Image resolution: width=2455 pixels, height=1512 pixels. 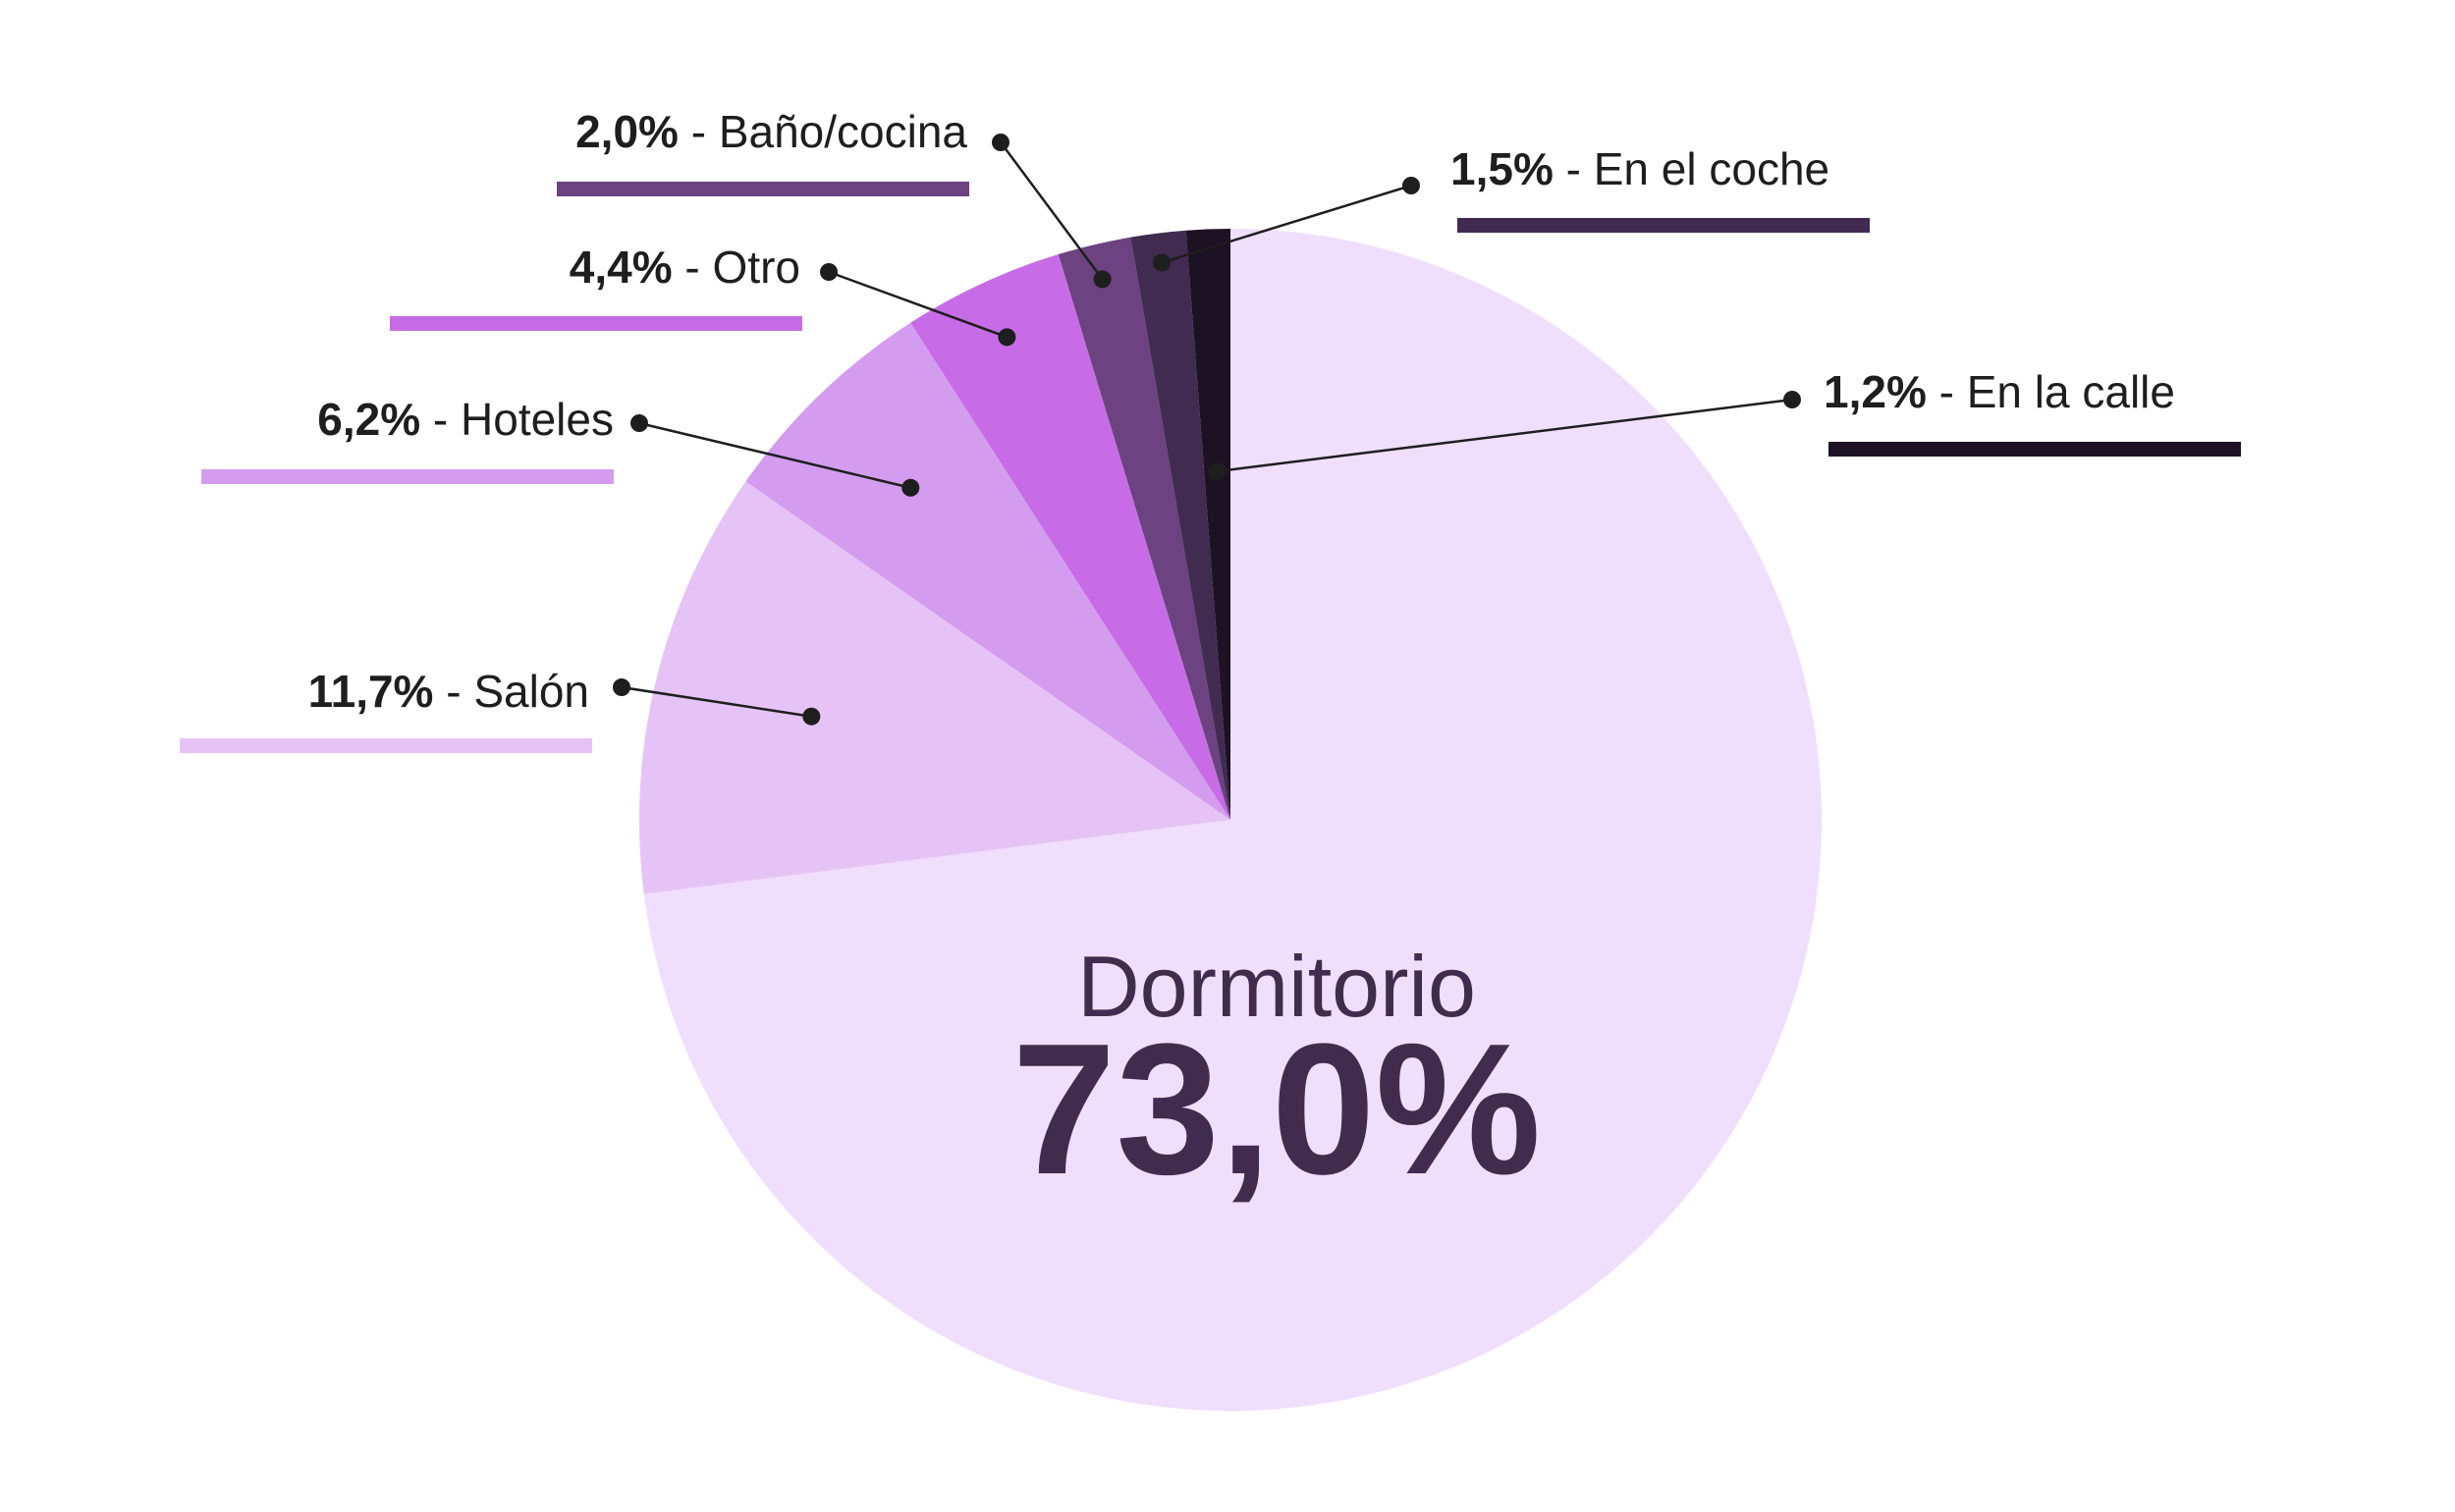 What do you see at coordinates (1207, 525) in the screenshot?
I see `pie-slice-en-la-calle` at bounding box center [1207, 525].